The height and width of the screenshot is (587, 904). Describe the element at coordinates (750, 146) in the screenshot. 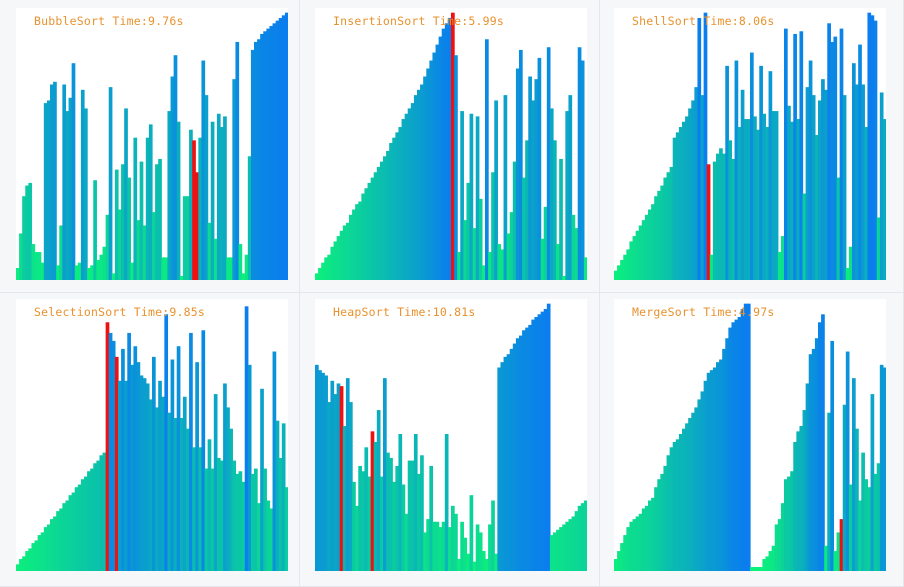

I see `bar-chart` at that location.